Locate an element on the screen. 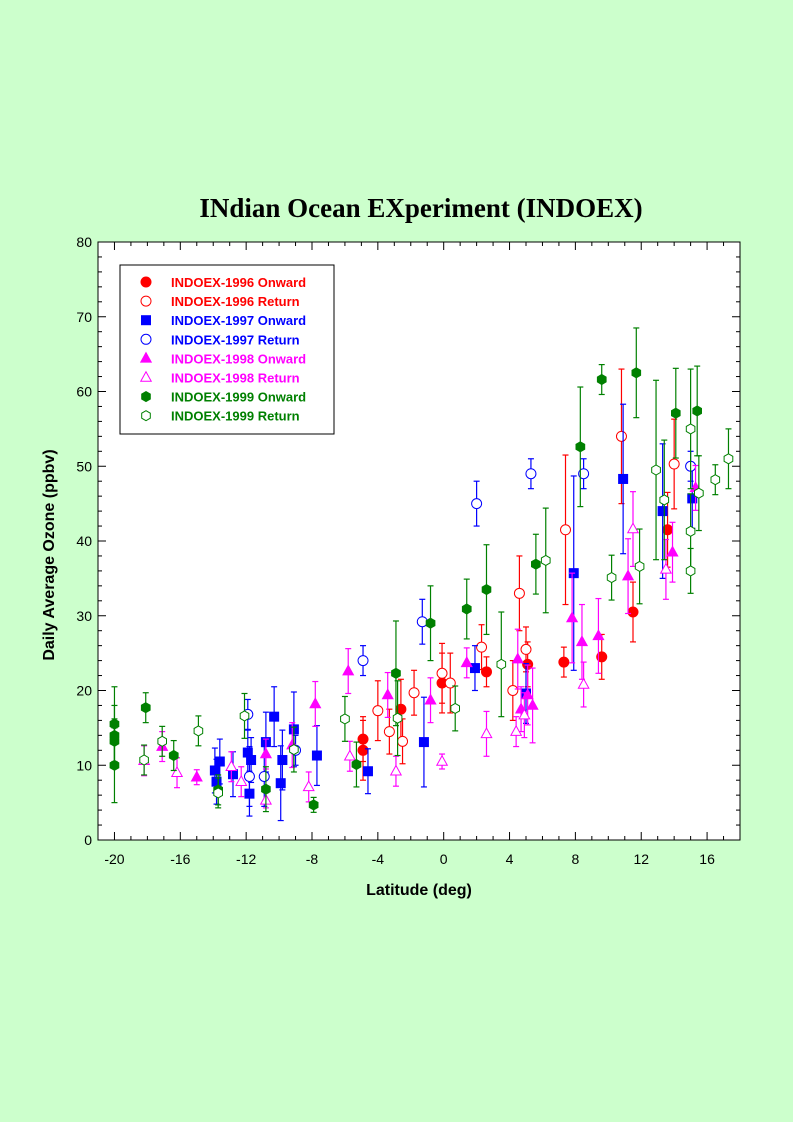 The width and height of the screenshot is (793, 1122). x-tick-label: -8 is located at coordinates (312, 859).